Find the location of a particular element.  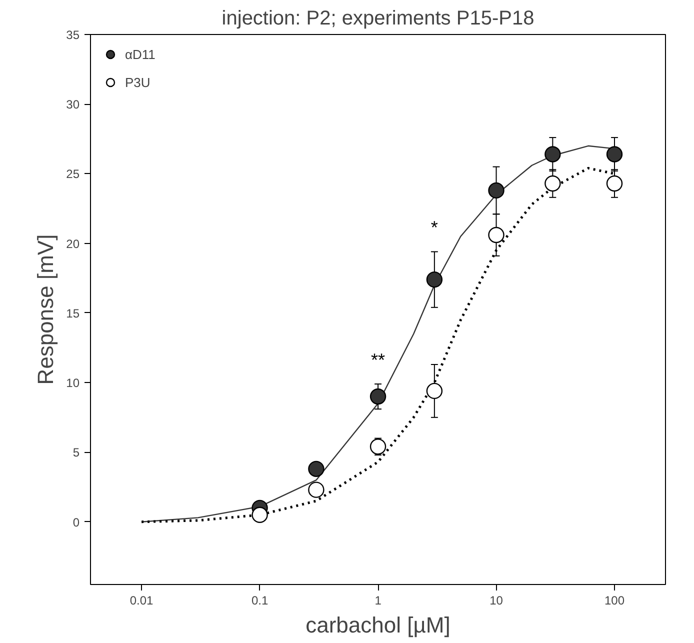

legend-label: P3U is located at coordinates (137, 82).